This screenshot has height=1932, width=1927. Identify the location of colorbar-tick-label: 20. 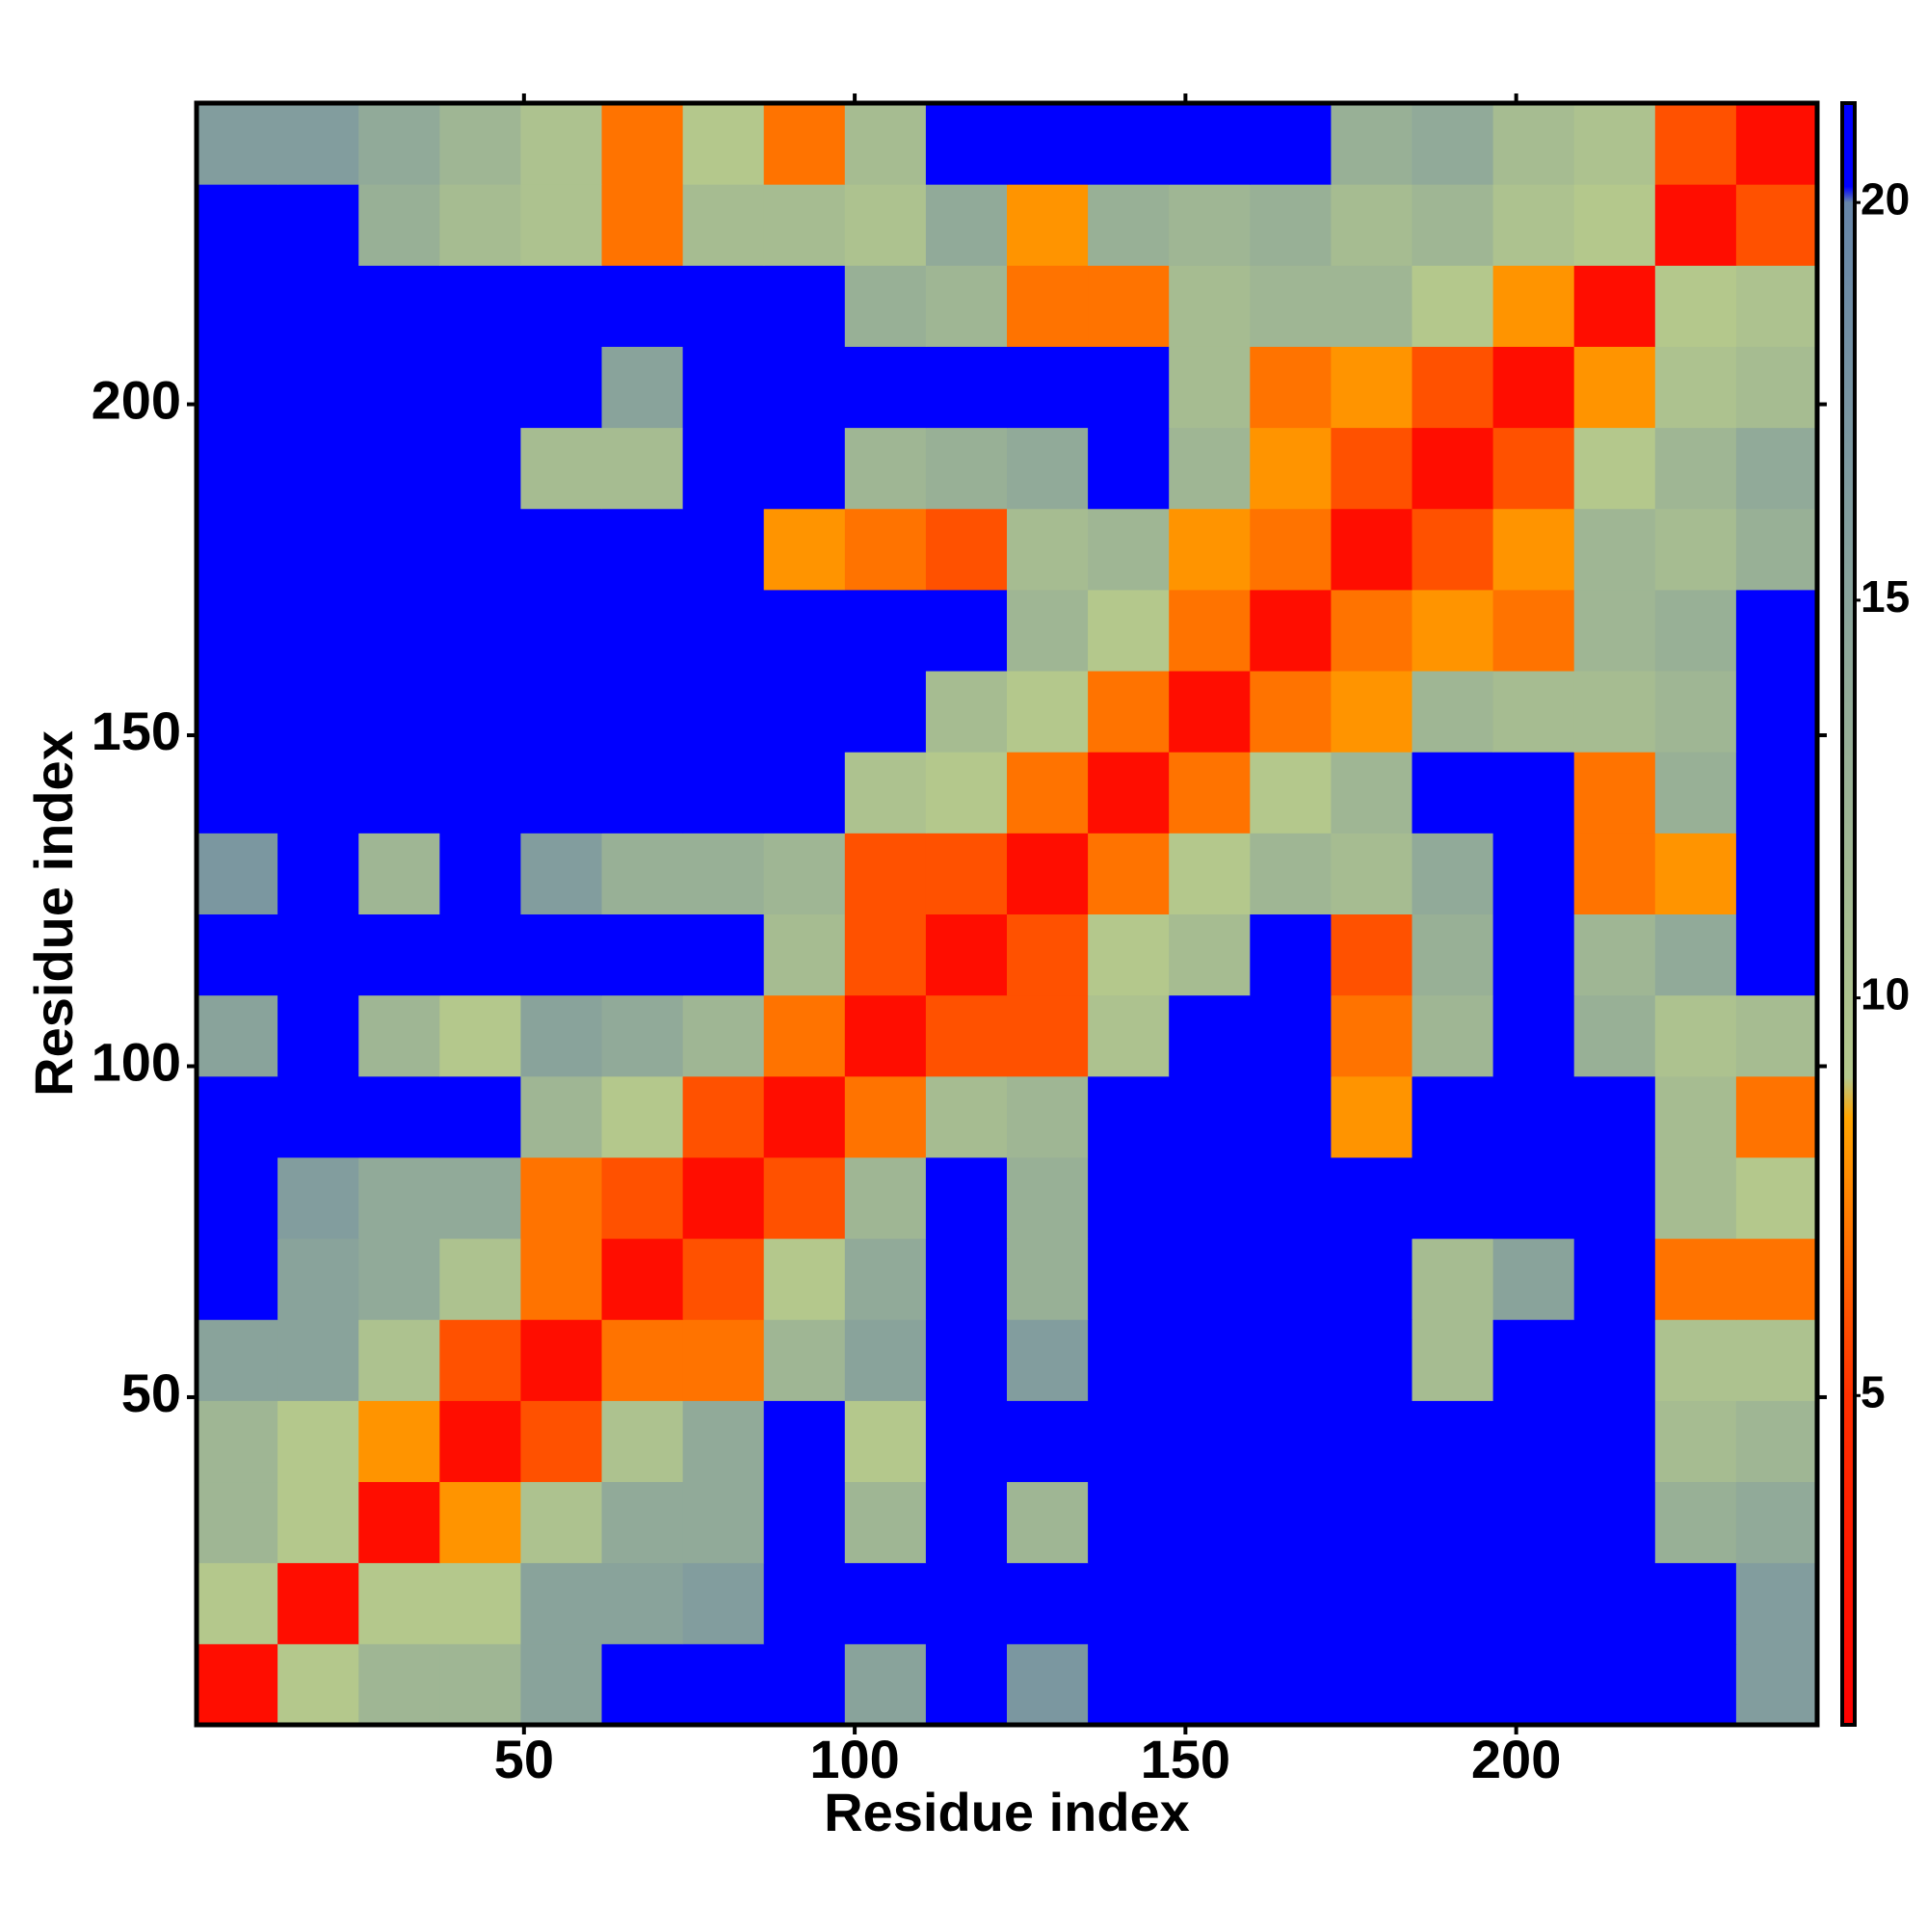
(1885, 198).